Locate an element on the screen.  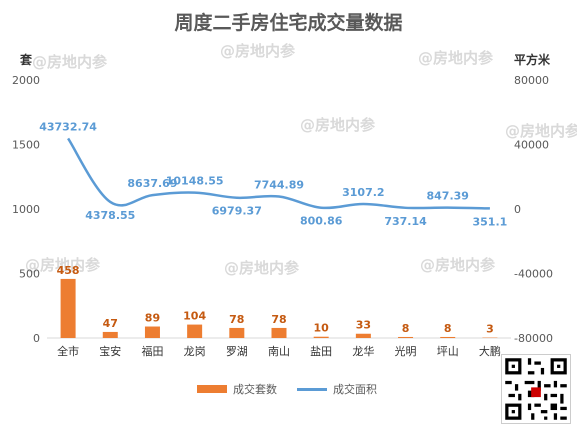
chart-title: 周度二手房住宅成交量数据 is located at coordinates (288, 23).